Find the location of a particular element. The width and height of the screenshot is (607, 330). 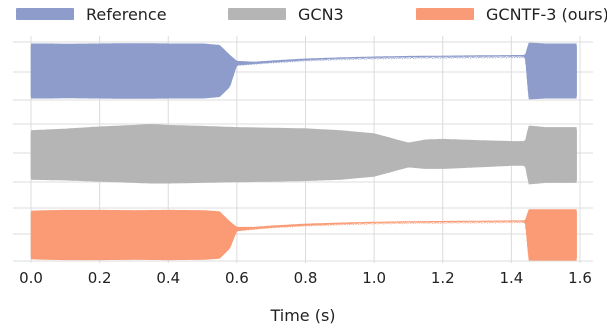

legend-item: Reference is located at coordinates (91, 14).